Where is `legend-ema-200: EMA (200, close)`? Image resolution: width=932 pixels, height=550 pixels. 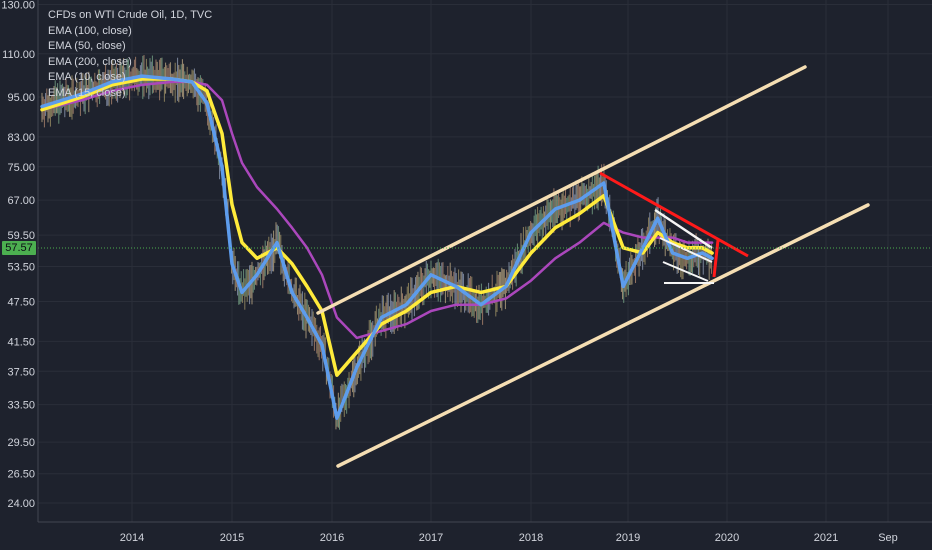
legend-ema-200: EMA (200, close) is located at coordinates (90, 61).